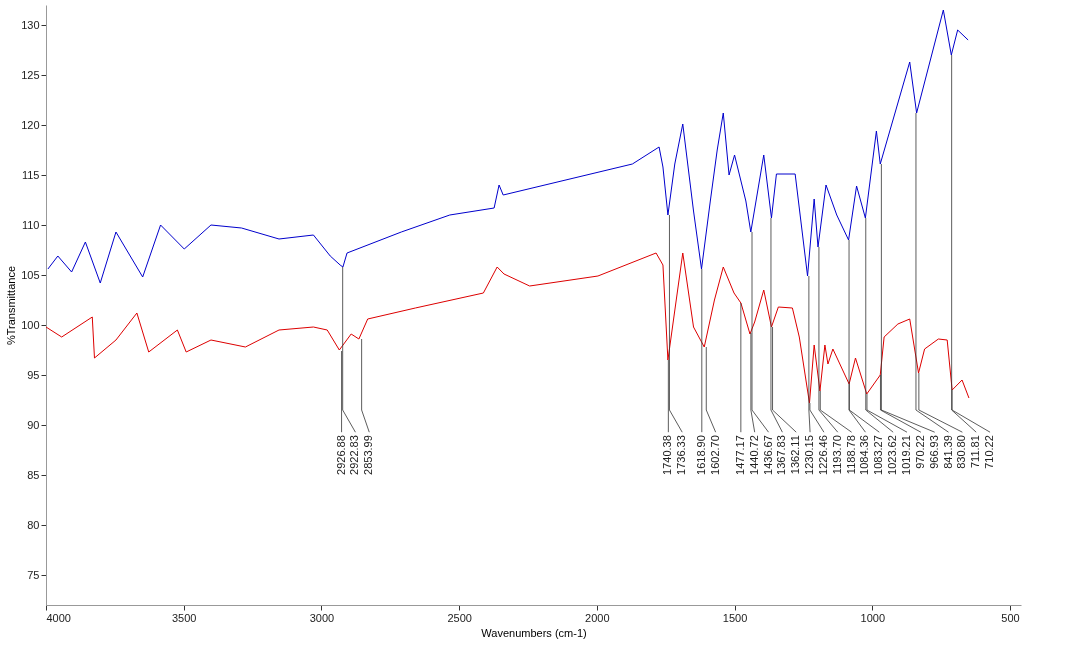 The height and width of the screenshot is (662, 1065). Describe the element at coordinates (822, 455) in the screenshot. I see `annotation: 1226.46` at that location.